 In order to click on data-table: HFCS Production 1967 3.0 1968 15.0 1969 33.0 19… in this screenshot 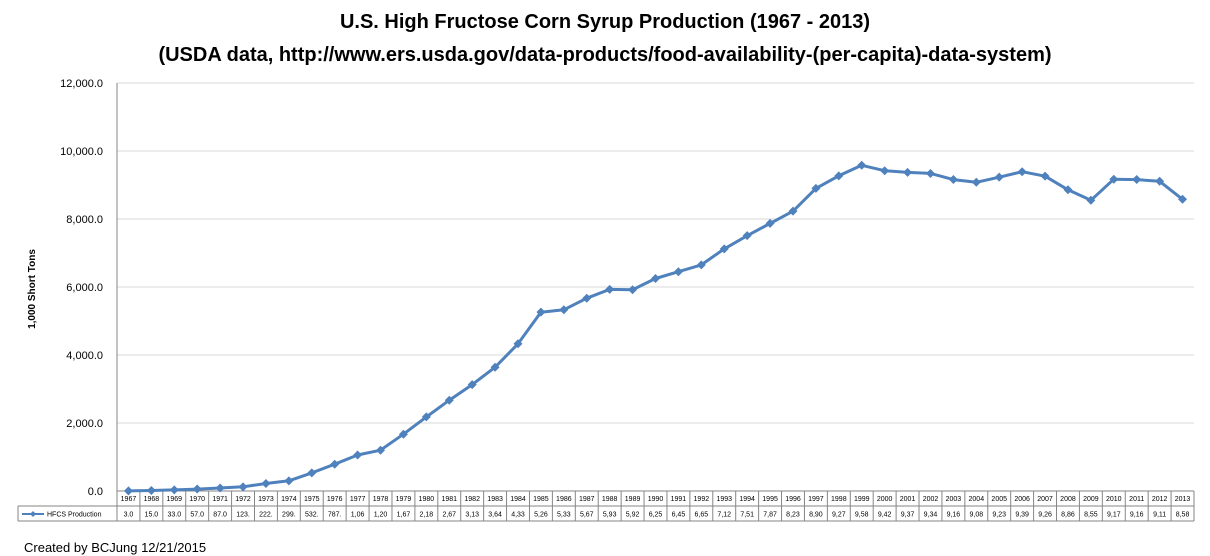, I will do `click(606, 506)`.